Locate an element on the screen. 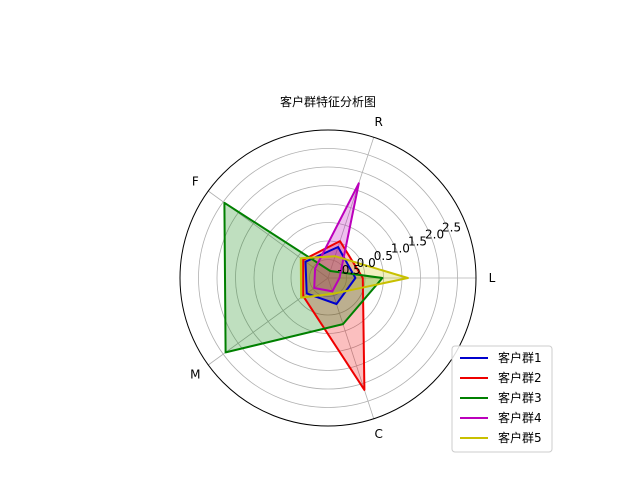  legend: 客户群1 客户群2 客户群3 客户群4 客户群5 is located at coordinates (502, 399).